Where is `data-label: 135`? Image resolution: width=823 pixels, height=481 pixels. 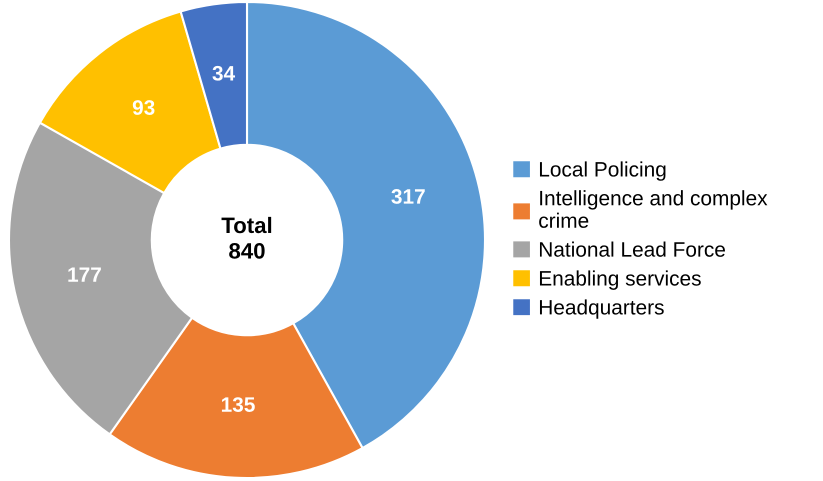
data-label: 135 is located at coordinates (238, 404).